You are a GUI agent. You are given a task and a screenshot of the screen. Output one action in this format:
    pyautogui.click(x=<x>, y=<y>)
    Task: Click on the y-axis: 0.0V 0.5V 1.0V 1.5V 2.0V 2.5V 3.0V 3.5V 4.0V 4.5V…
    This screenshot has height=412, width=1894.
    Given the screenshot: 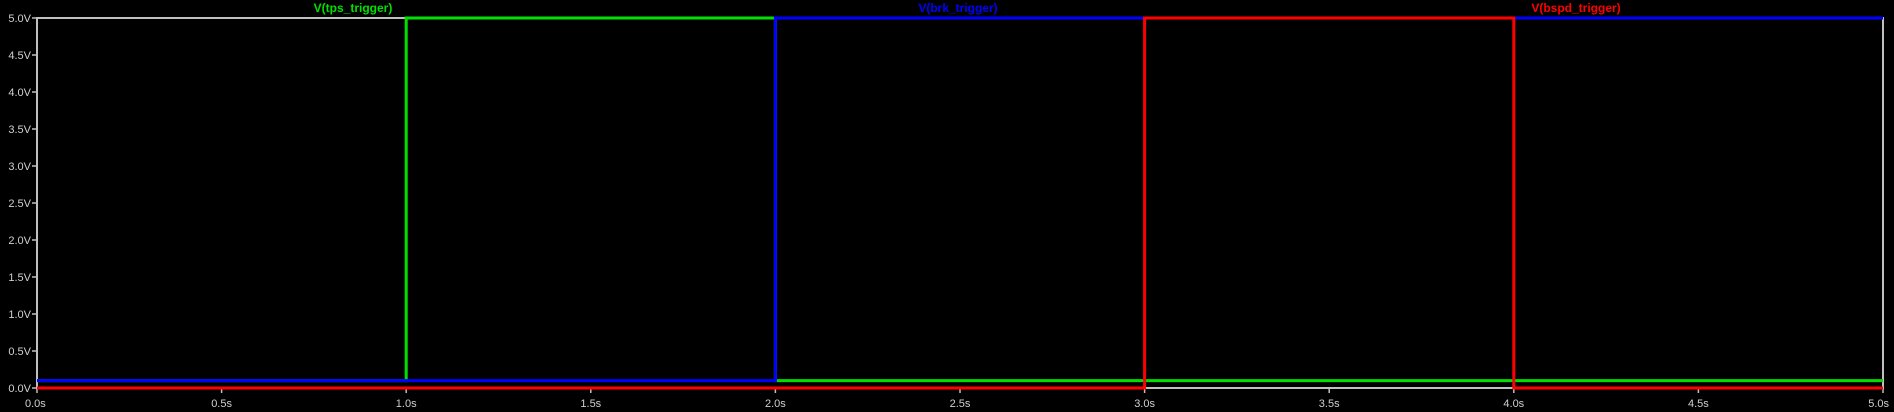 What is the action you would take?
    pyautogui.click(x=22, y=204)
    